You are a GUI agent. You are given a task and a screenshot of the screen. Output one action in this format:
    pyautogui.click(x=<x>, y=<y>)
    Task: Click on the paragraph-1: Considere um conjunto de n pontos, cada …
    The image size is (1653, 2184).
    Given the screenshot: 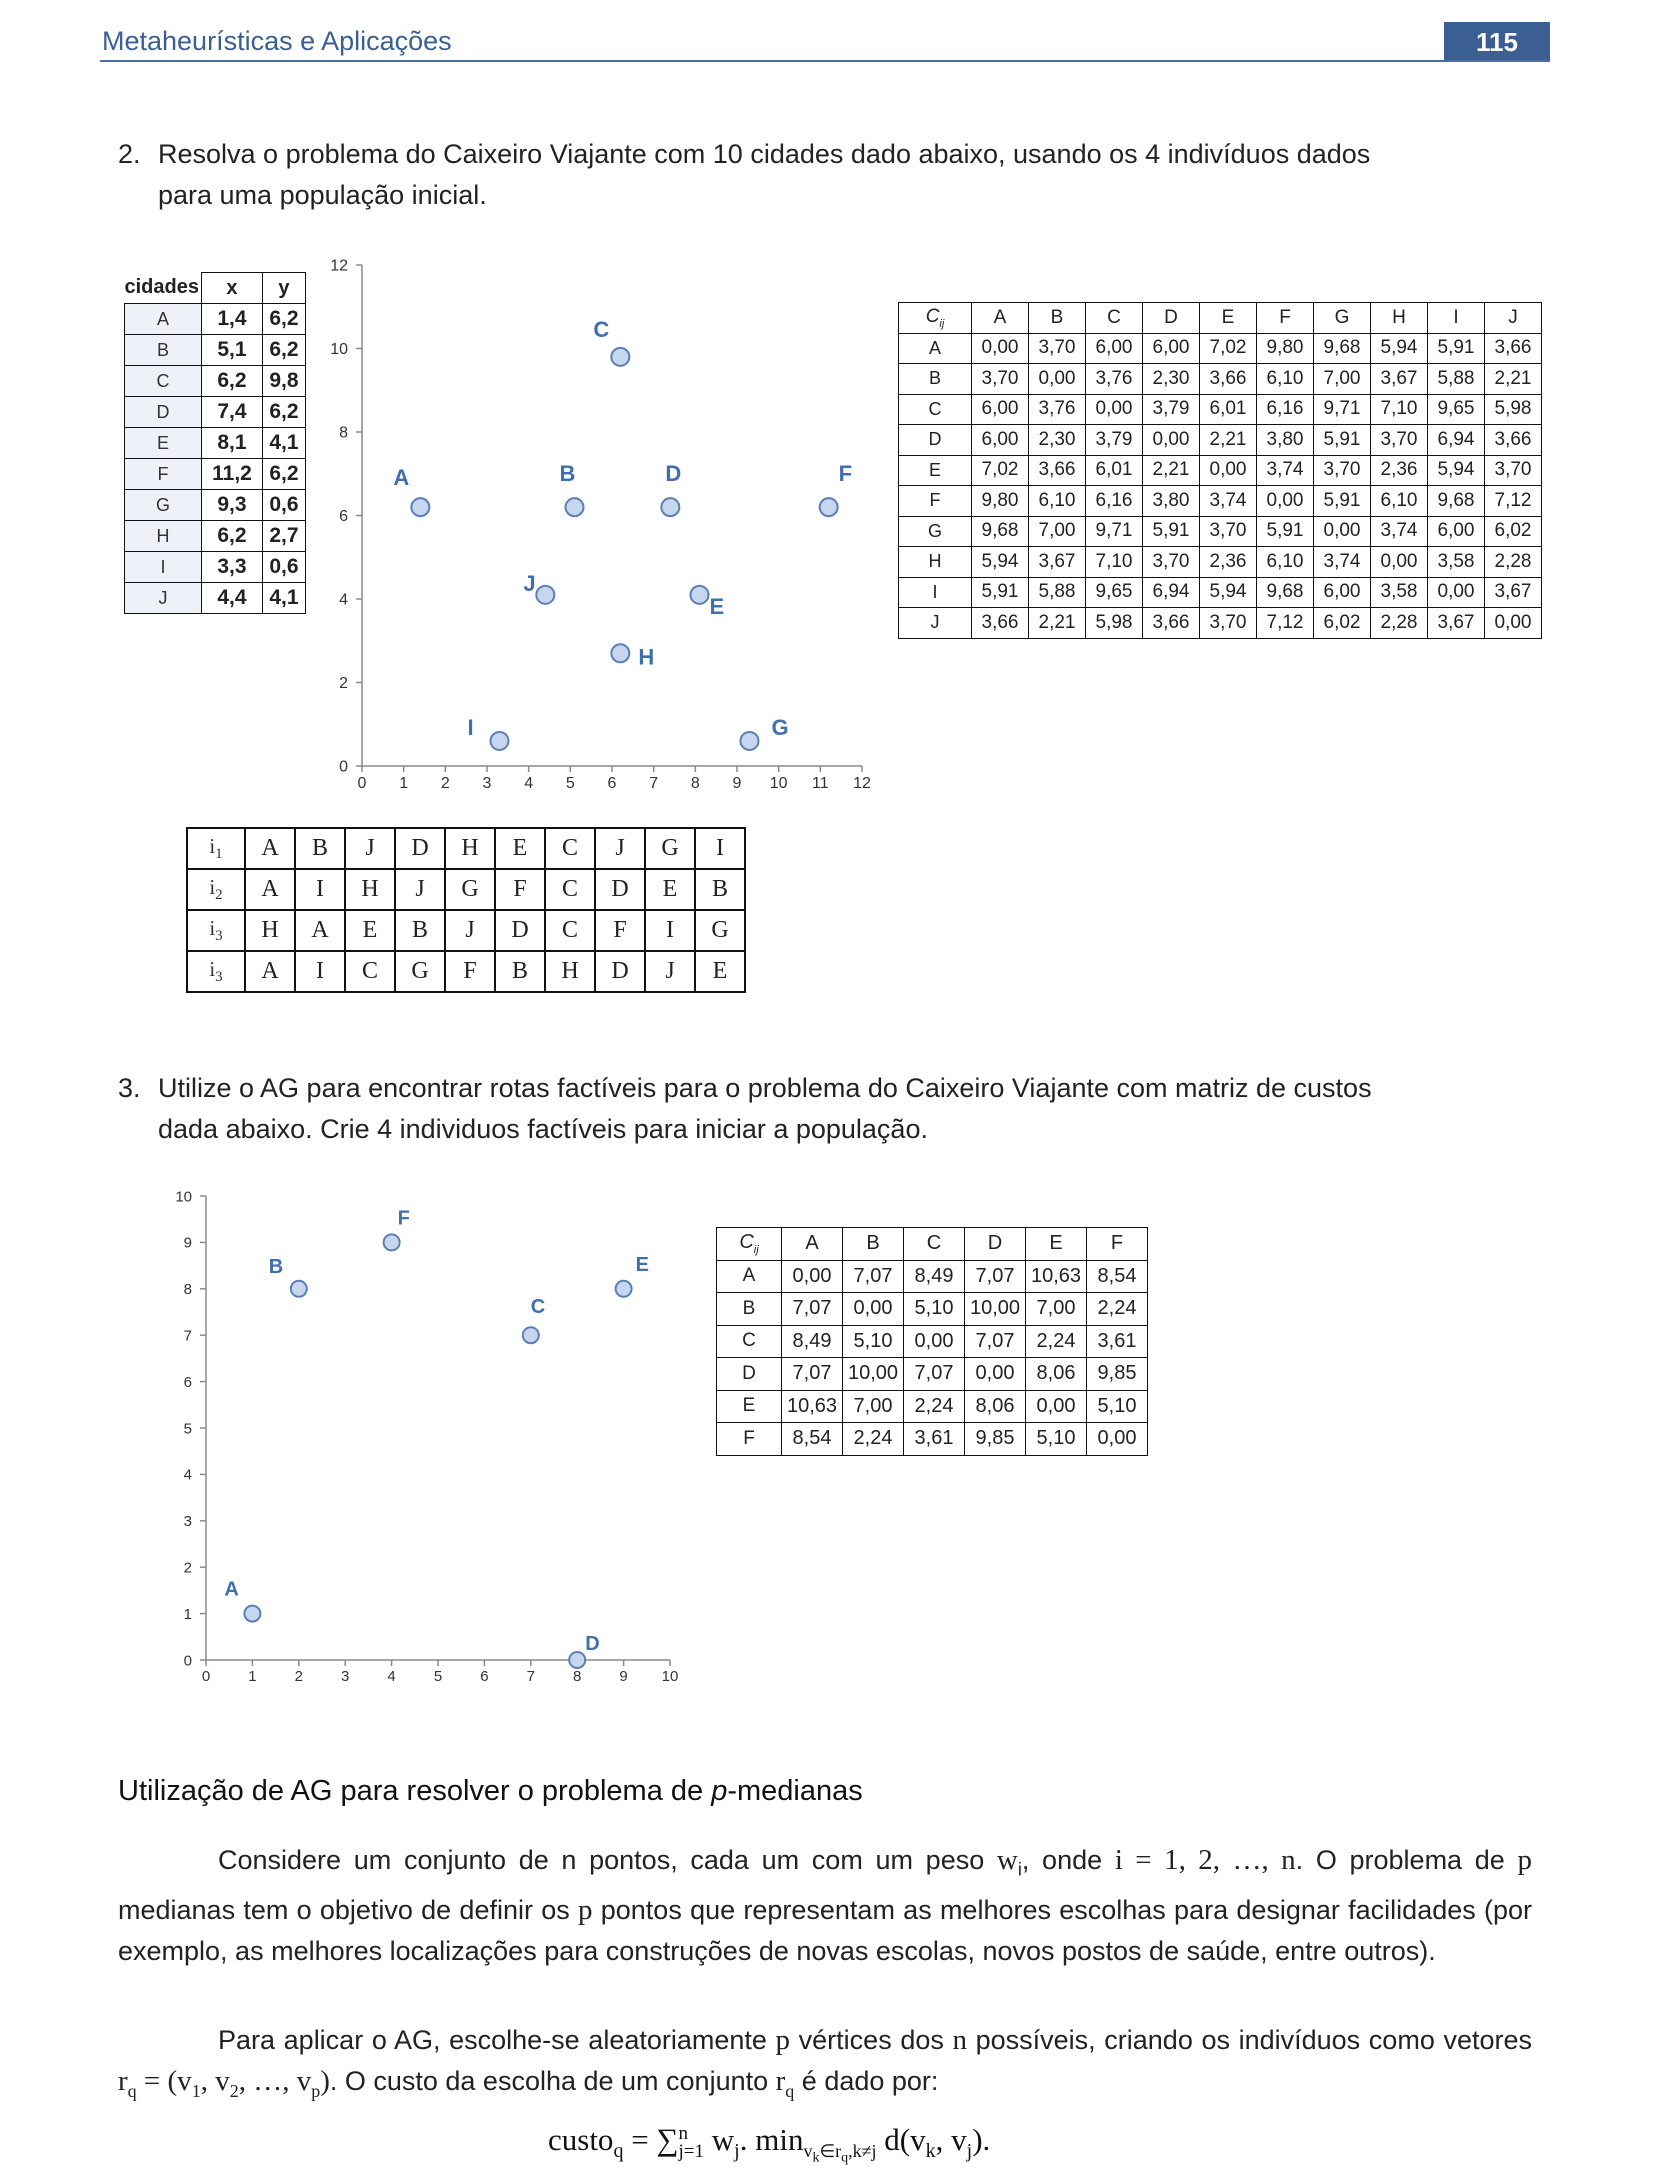 What is the action you would take?
    pyautogui.click(x=825, y=1906)
    